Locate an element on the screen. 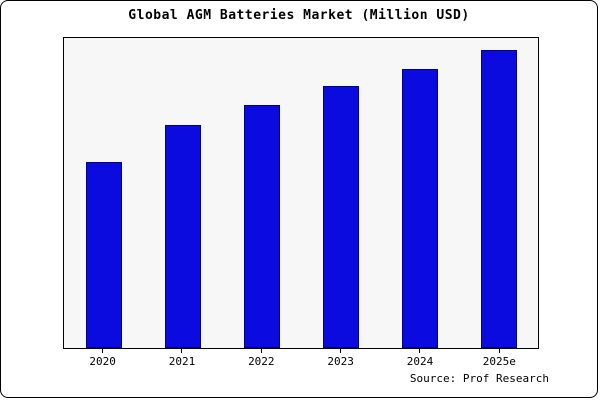 The width and height of the screenshot is (600, 400). bar-2022 is located at coordinates (261, 226).